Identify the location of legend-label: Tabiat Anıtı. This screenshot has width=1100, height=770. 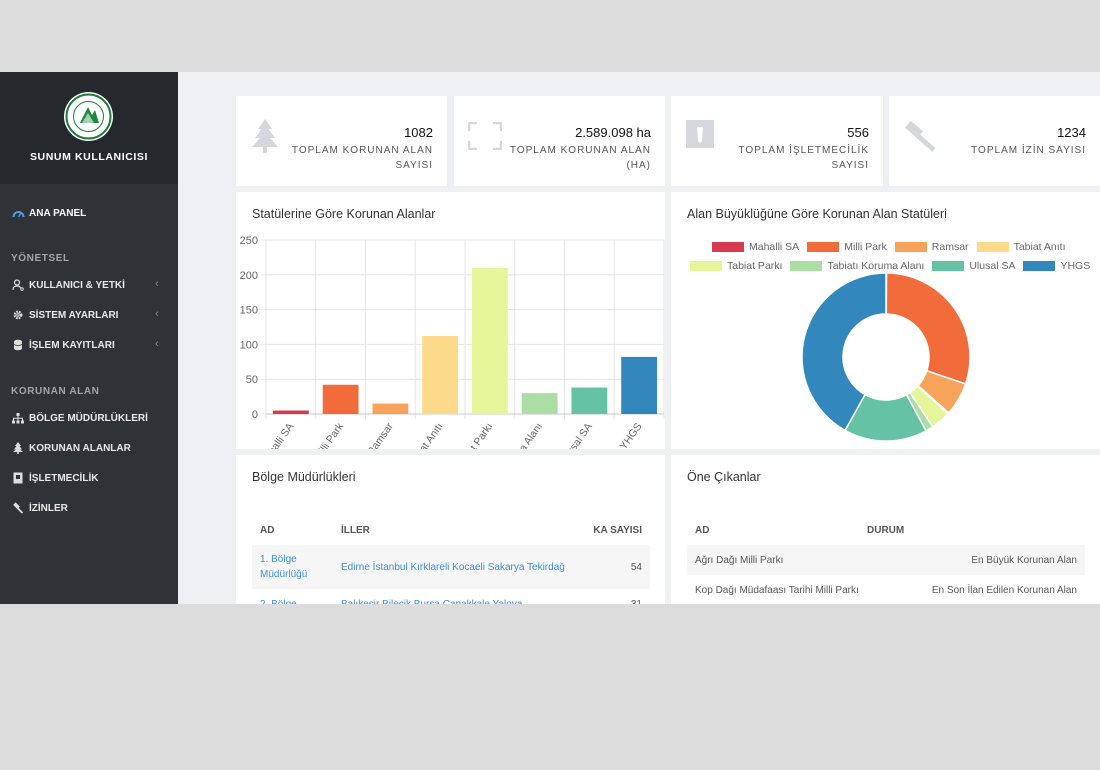
(1039, 247).